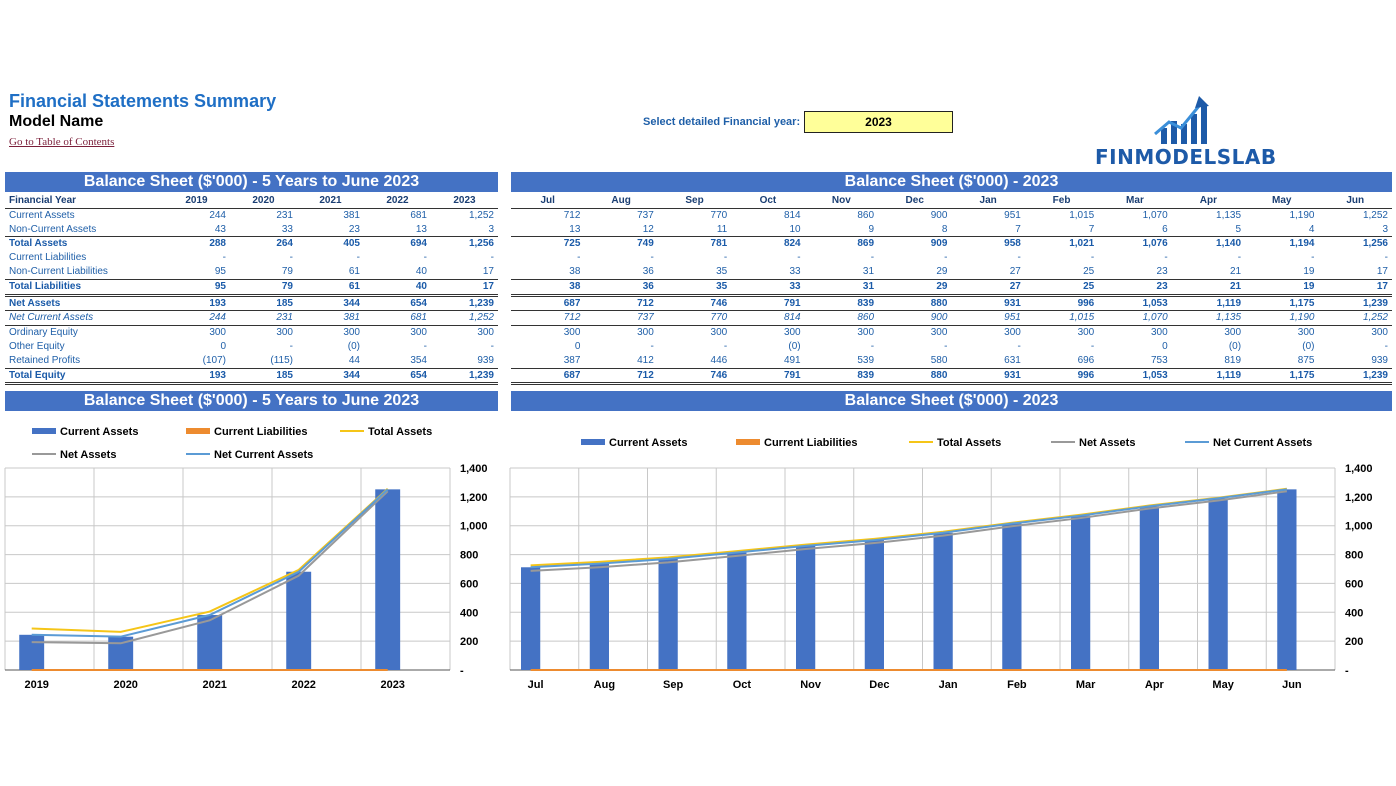 Image resolution: width=1396 pixels, height=786 pixels. What do you see at coordinates (1208, 272) in the screenshot?
I see `cell-value: 21` at bounding box center [1208, 272].